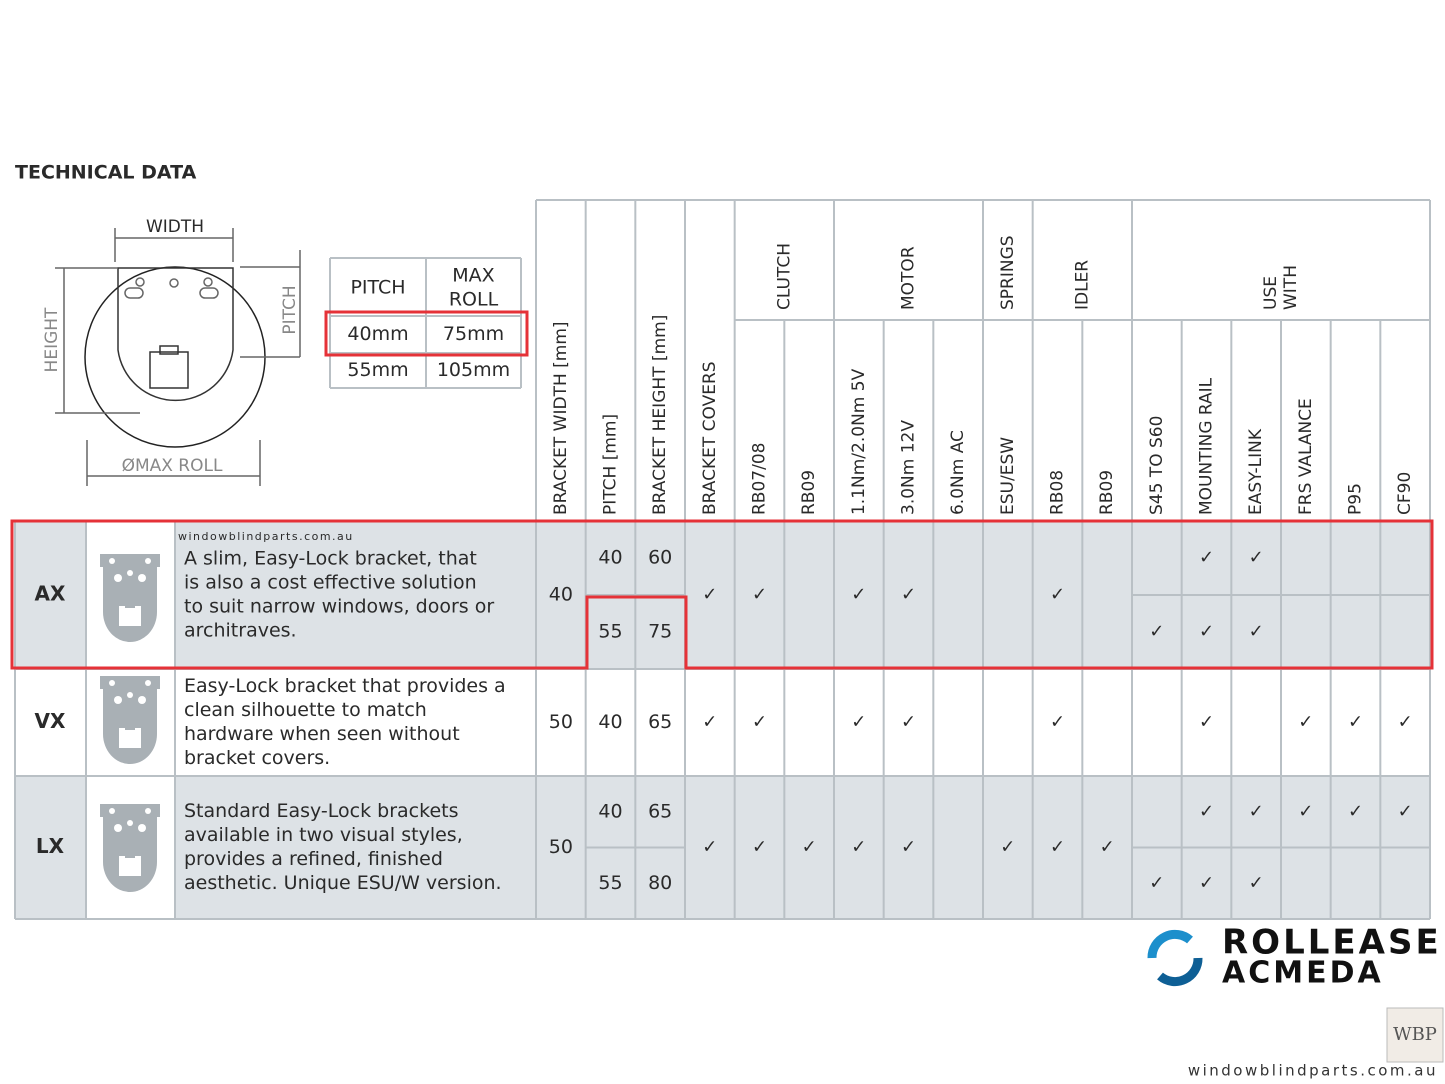 The image size is (1445, 1084). Describe the element at coordinates (50, 846) in the screenshot. I see `row-name: LX` at that location.